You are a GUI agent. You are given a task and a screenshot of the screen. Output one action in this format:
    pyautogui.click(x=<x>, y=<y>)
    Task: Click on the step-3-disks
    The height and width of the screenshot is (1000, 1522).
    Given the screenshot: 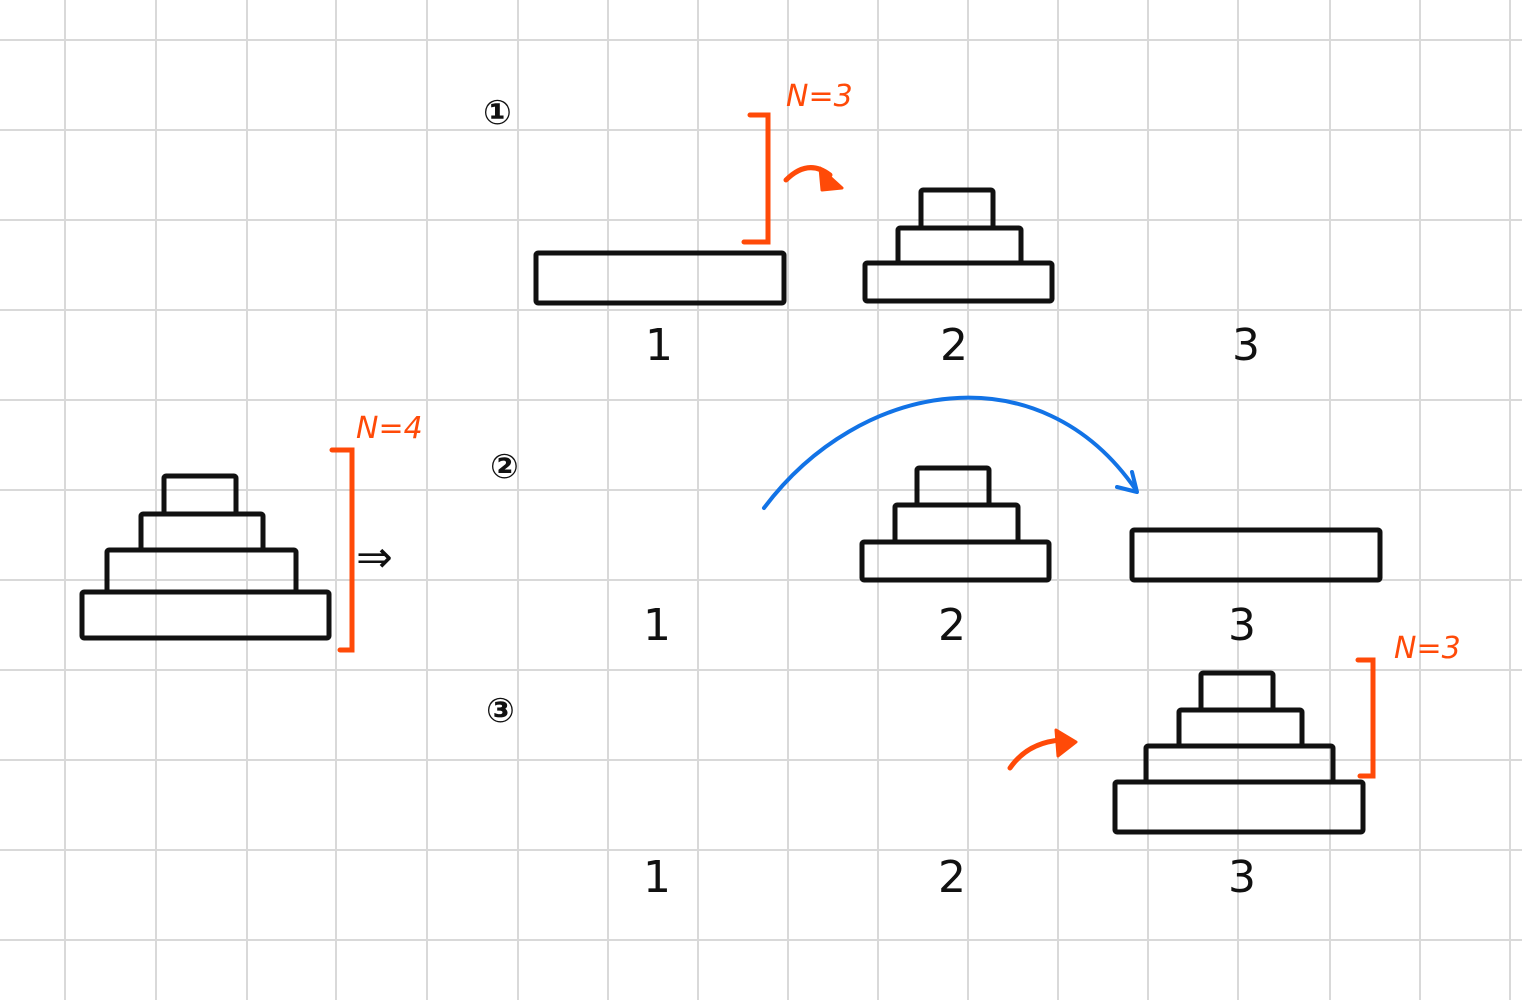 What is the action you would take?
    pyautogui.click(x=1239, y=752)
    